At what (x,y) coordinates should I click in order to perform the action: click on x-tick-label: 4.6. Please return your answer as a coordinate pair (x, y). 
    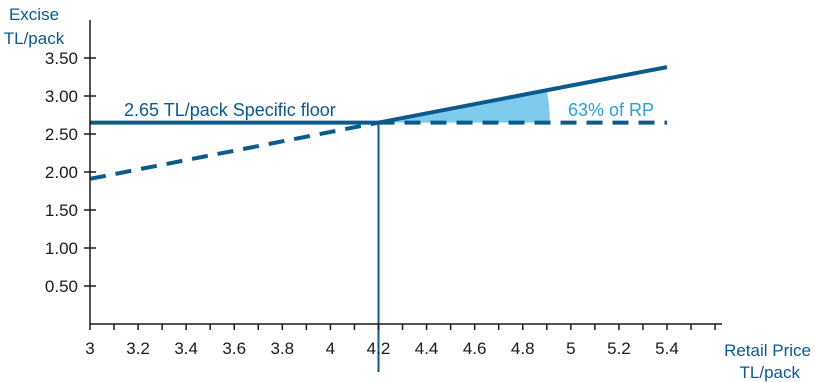
    Looking at the image, I should click on (475, 348).